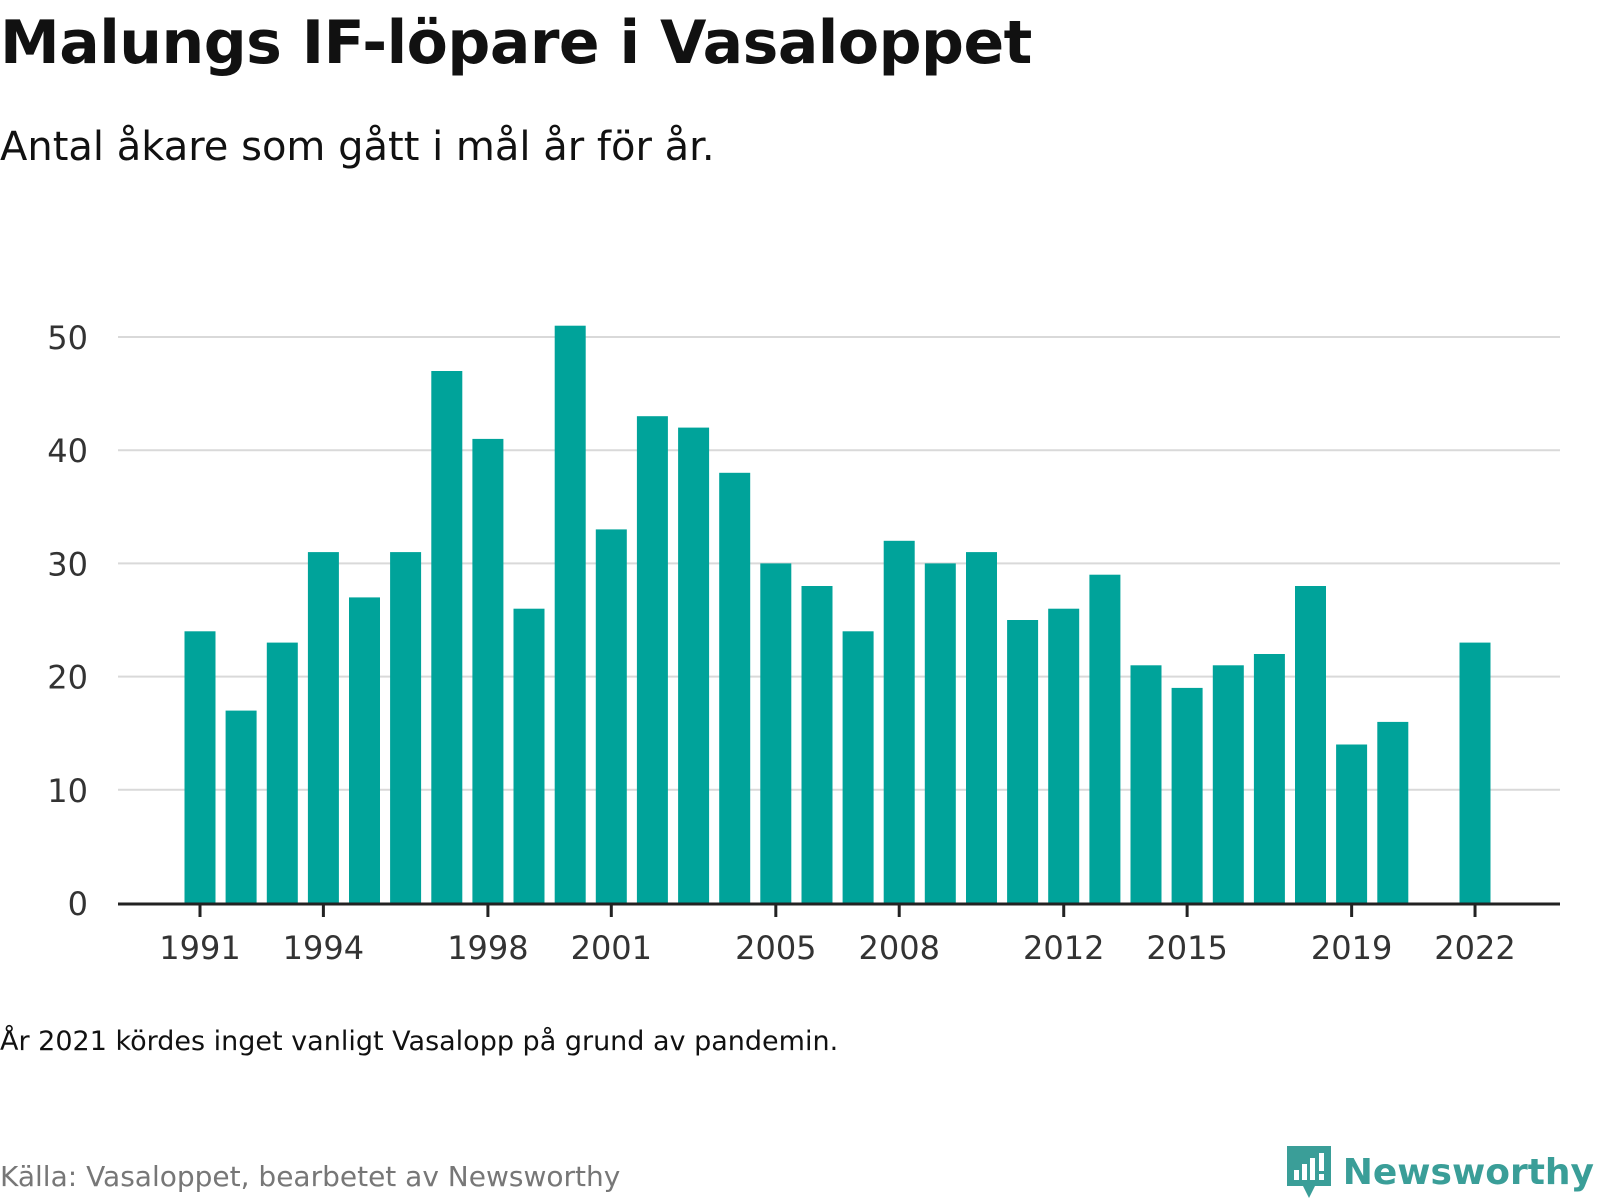 The height and width of the screenshot is (1200, 1600). I want to click on chart-title: Malungs IF-löpare i Vasaloppet, so click(516, 43).